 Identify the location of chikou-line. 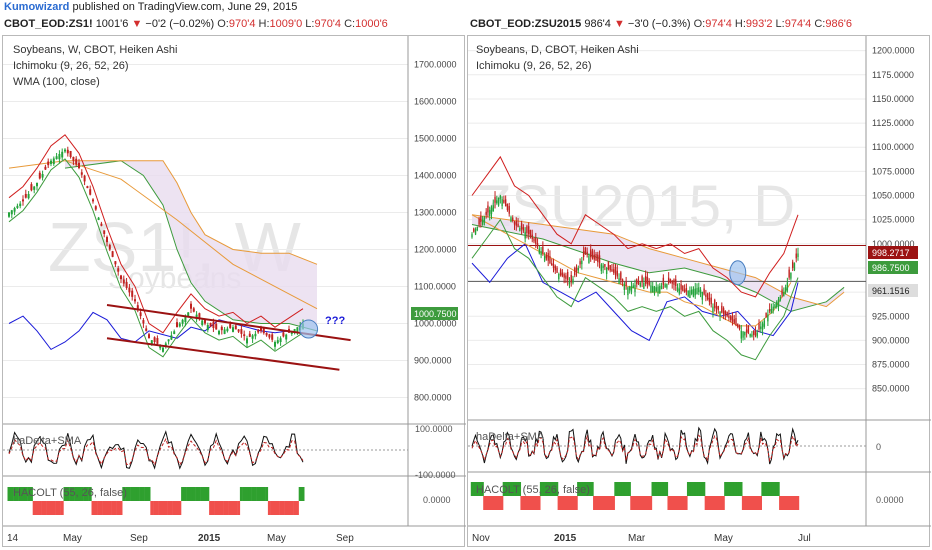
(635, 292).